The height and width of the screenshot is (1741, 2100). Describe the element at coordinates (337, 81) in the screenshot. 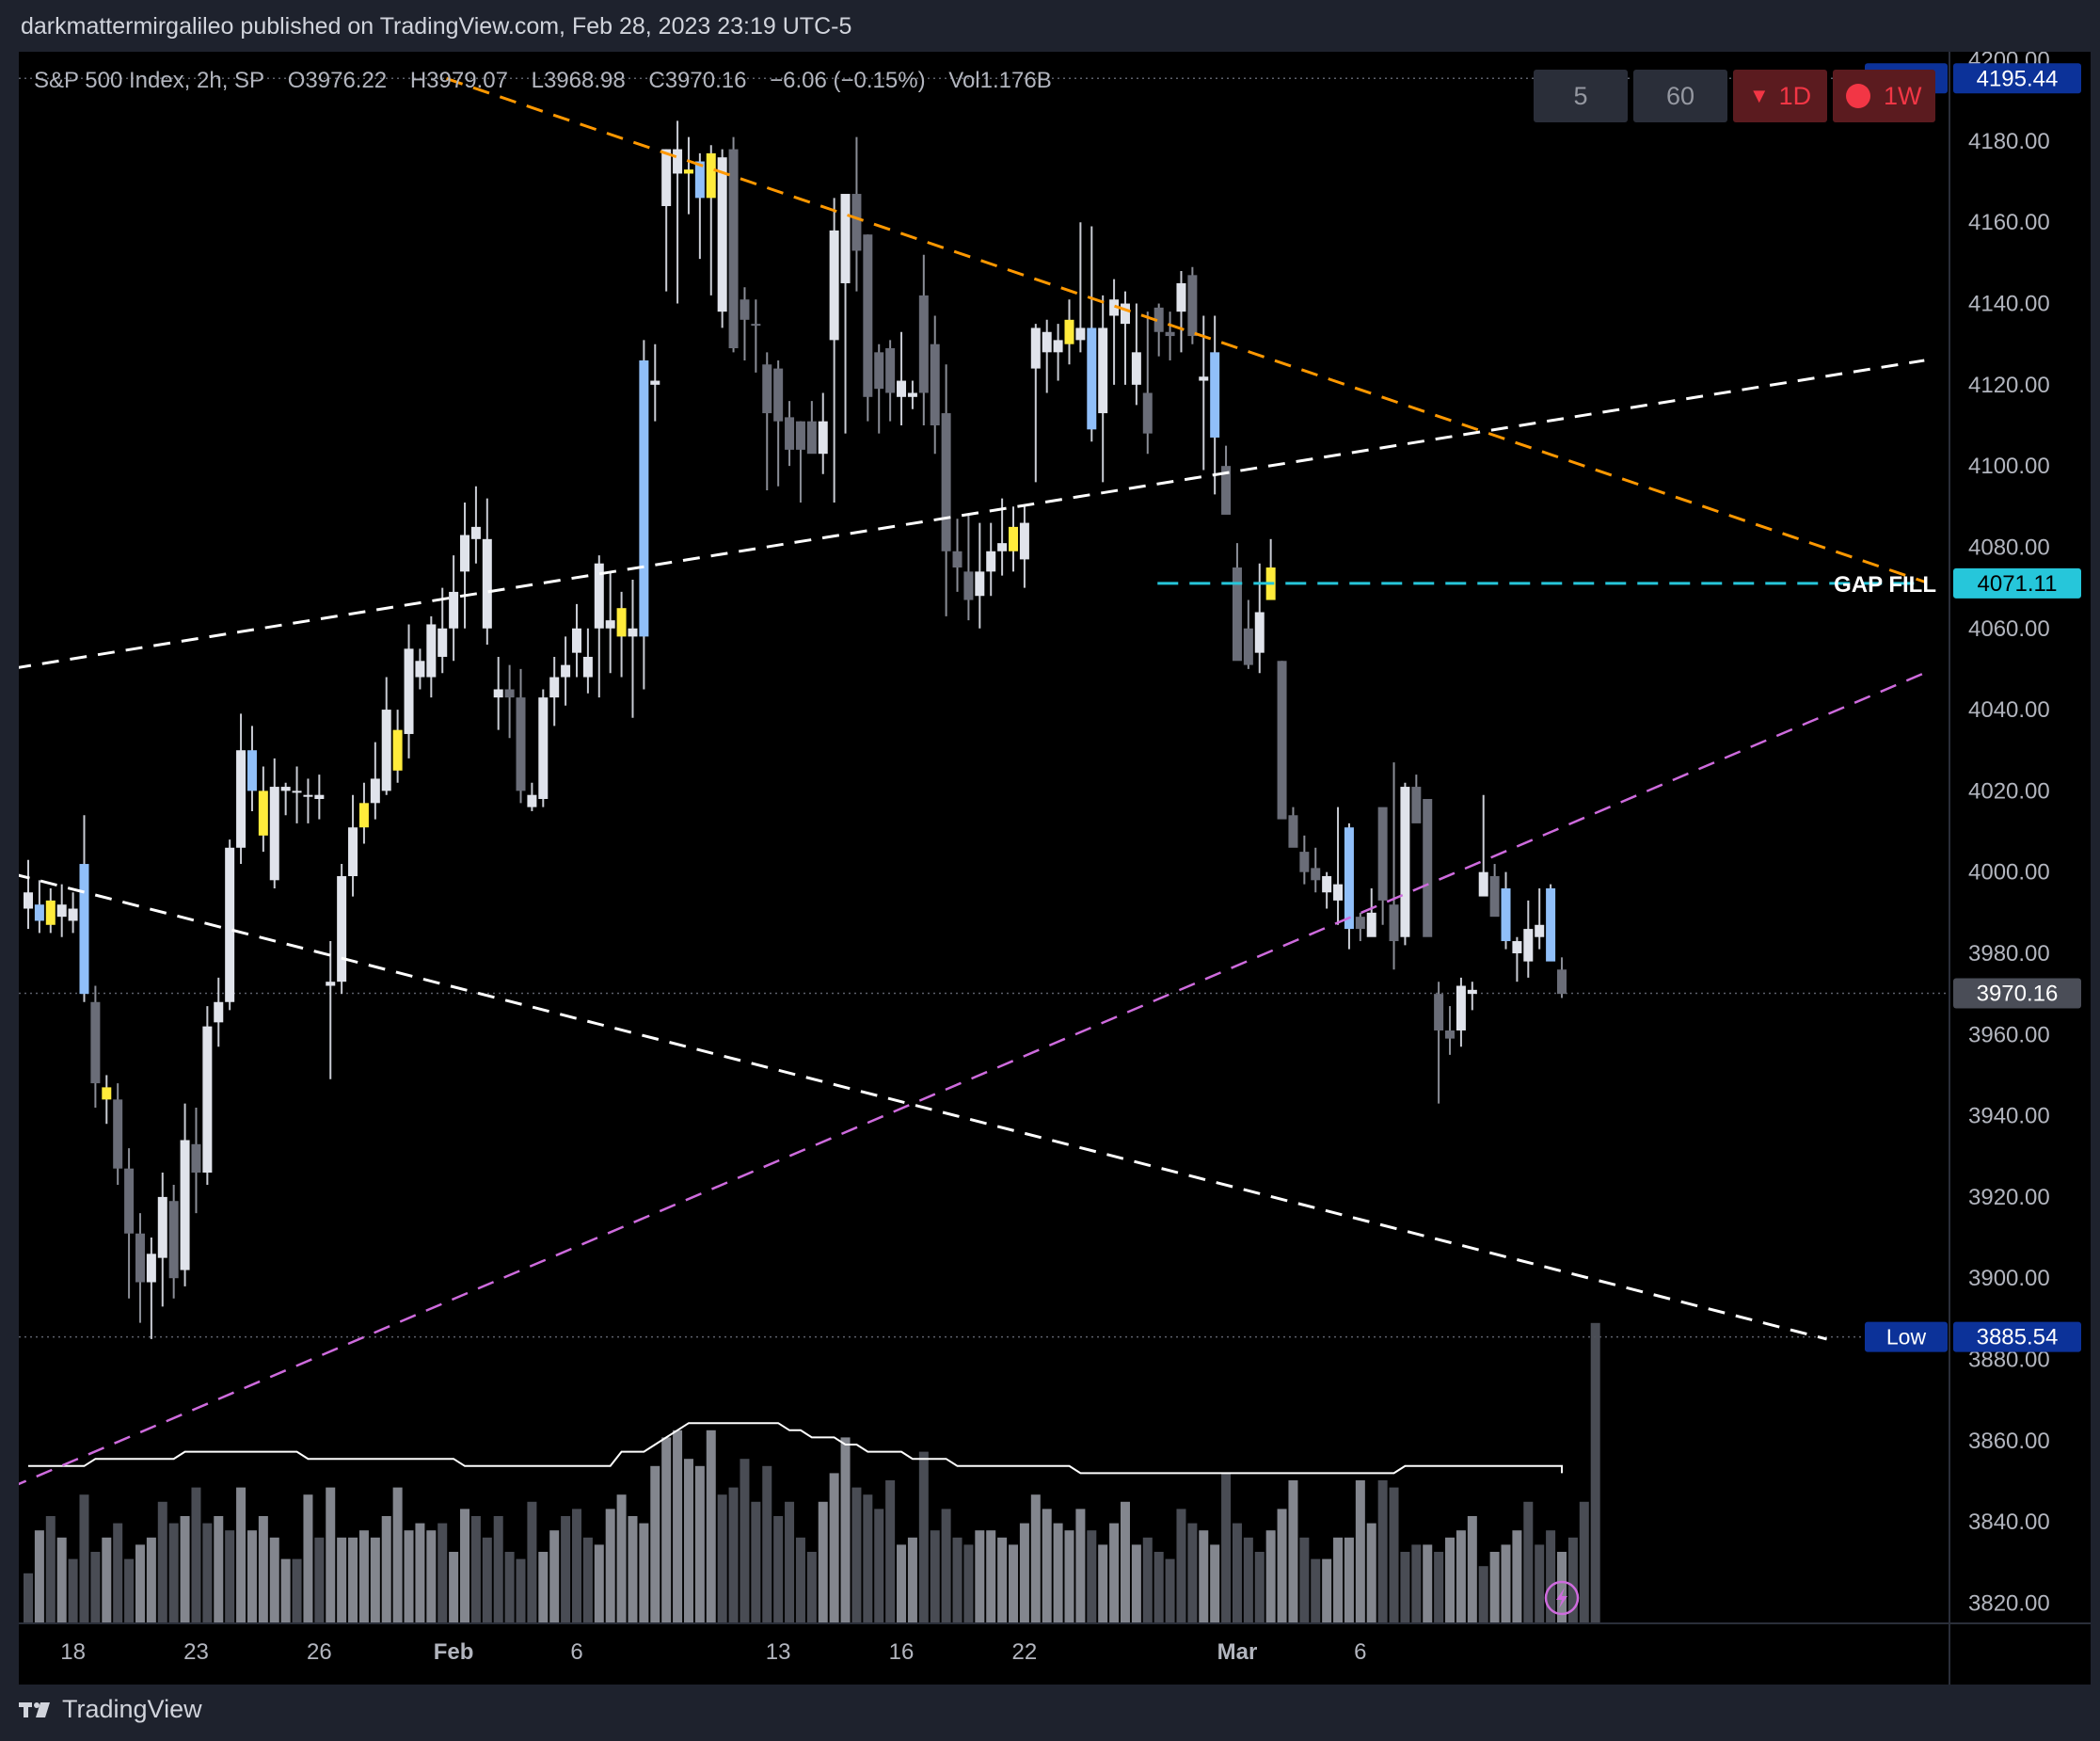

I see `legend-open: O3976.22` at that location.